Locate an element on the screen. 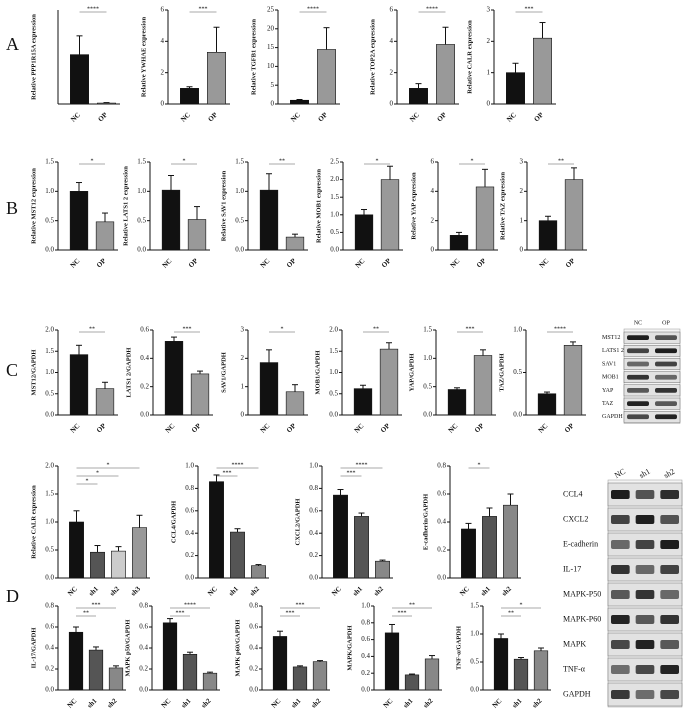 Image resolution: width=685 pixels, height=715 pixels. blot-row-label: LATS1 2 is located at coordinates (613, 351).